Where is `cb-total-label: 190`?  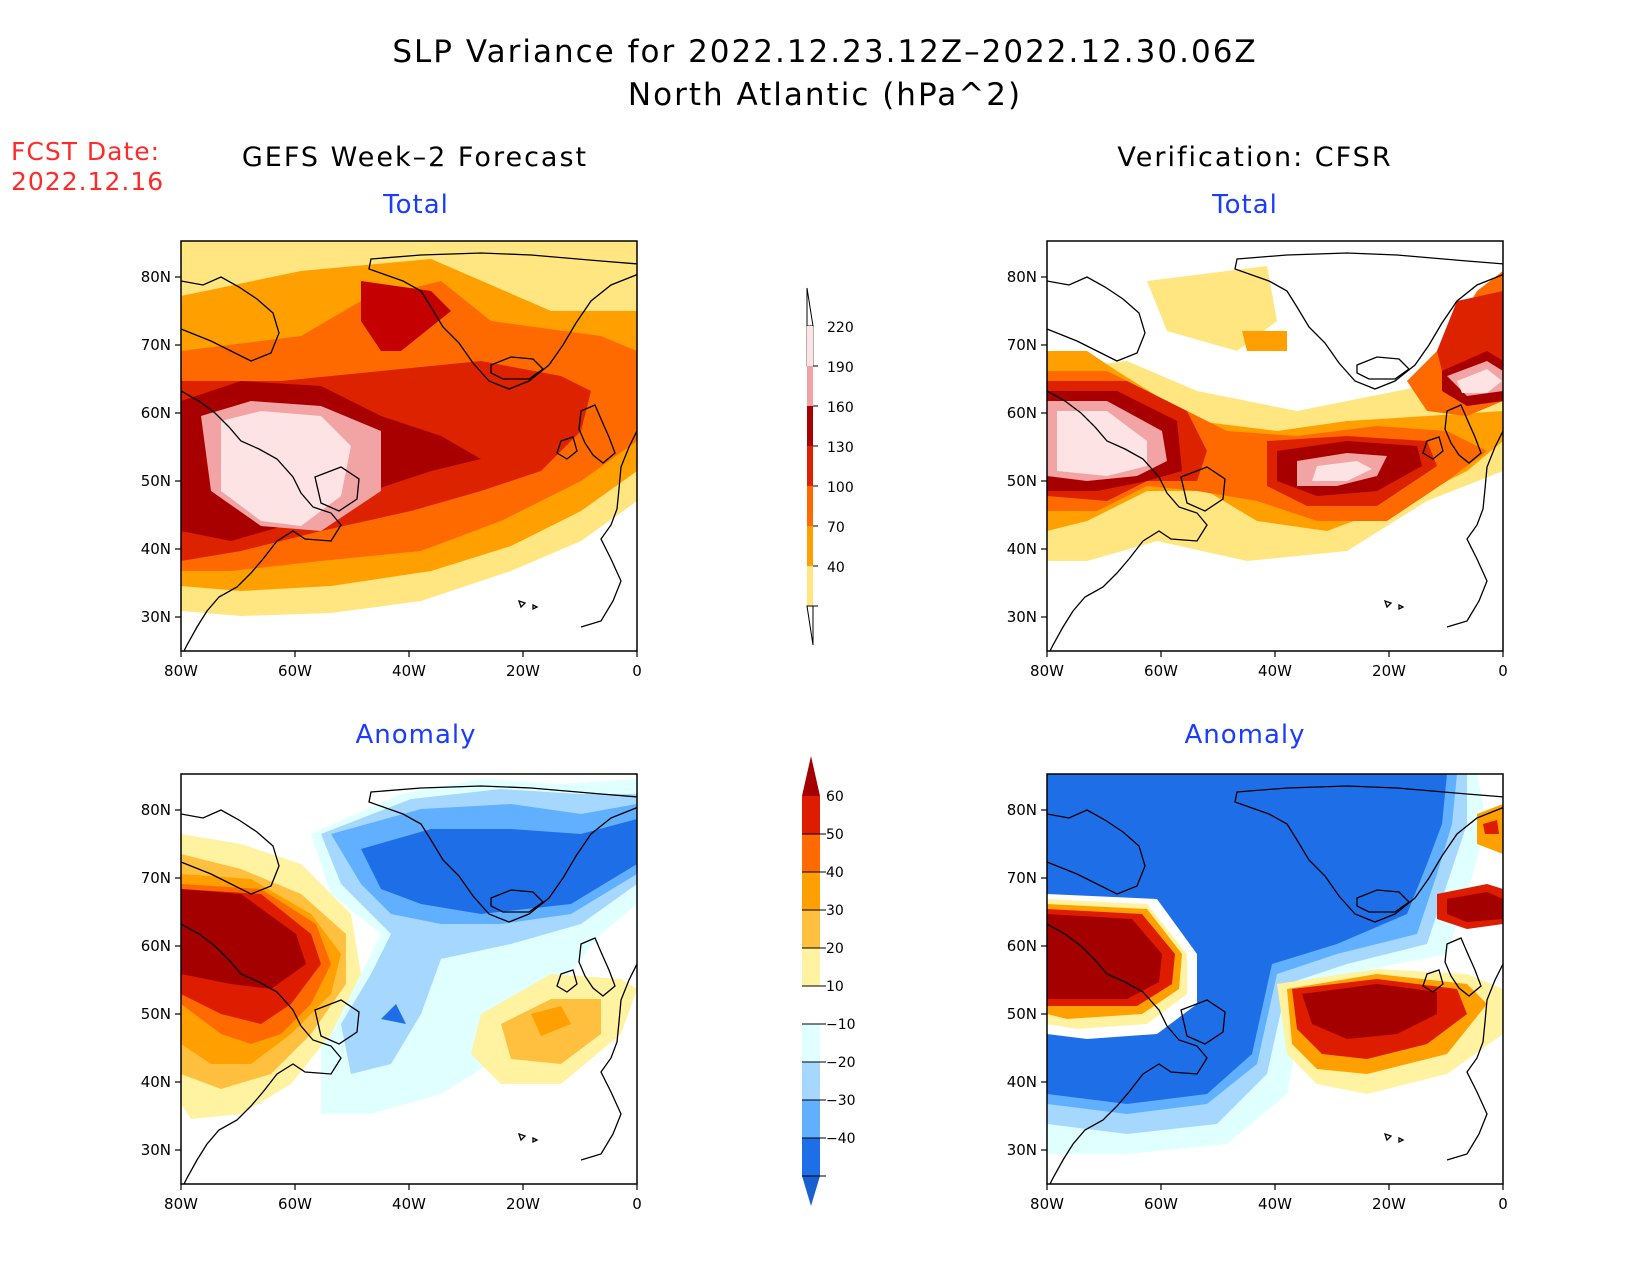 cb-total-label: 190 is located at coordinates (840, 368).